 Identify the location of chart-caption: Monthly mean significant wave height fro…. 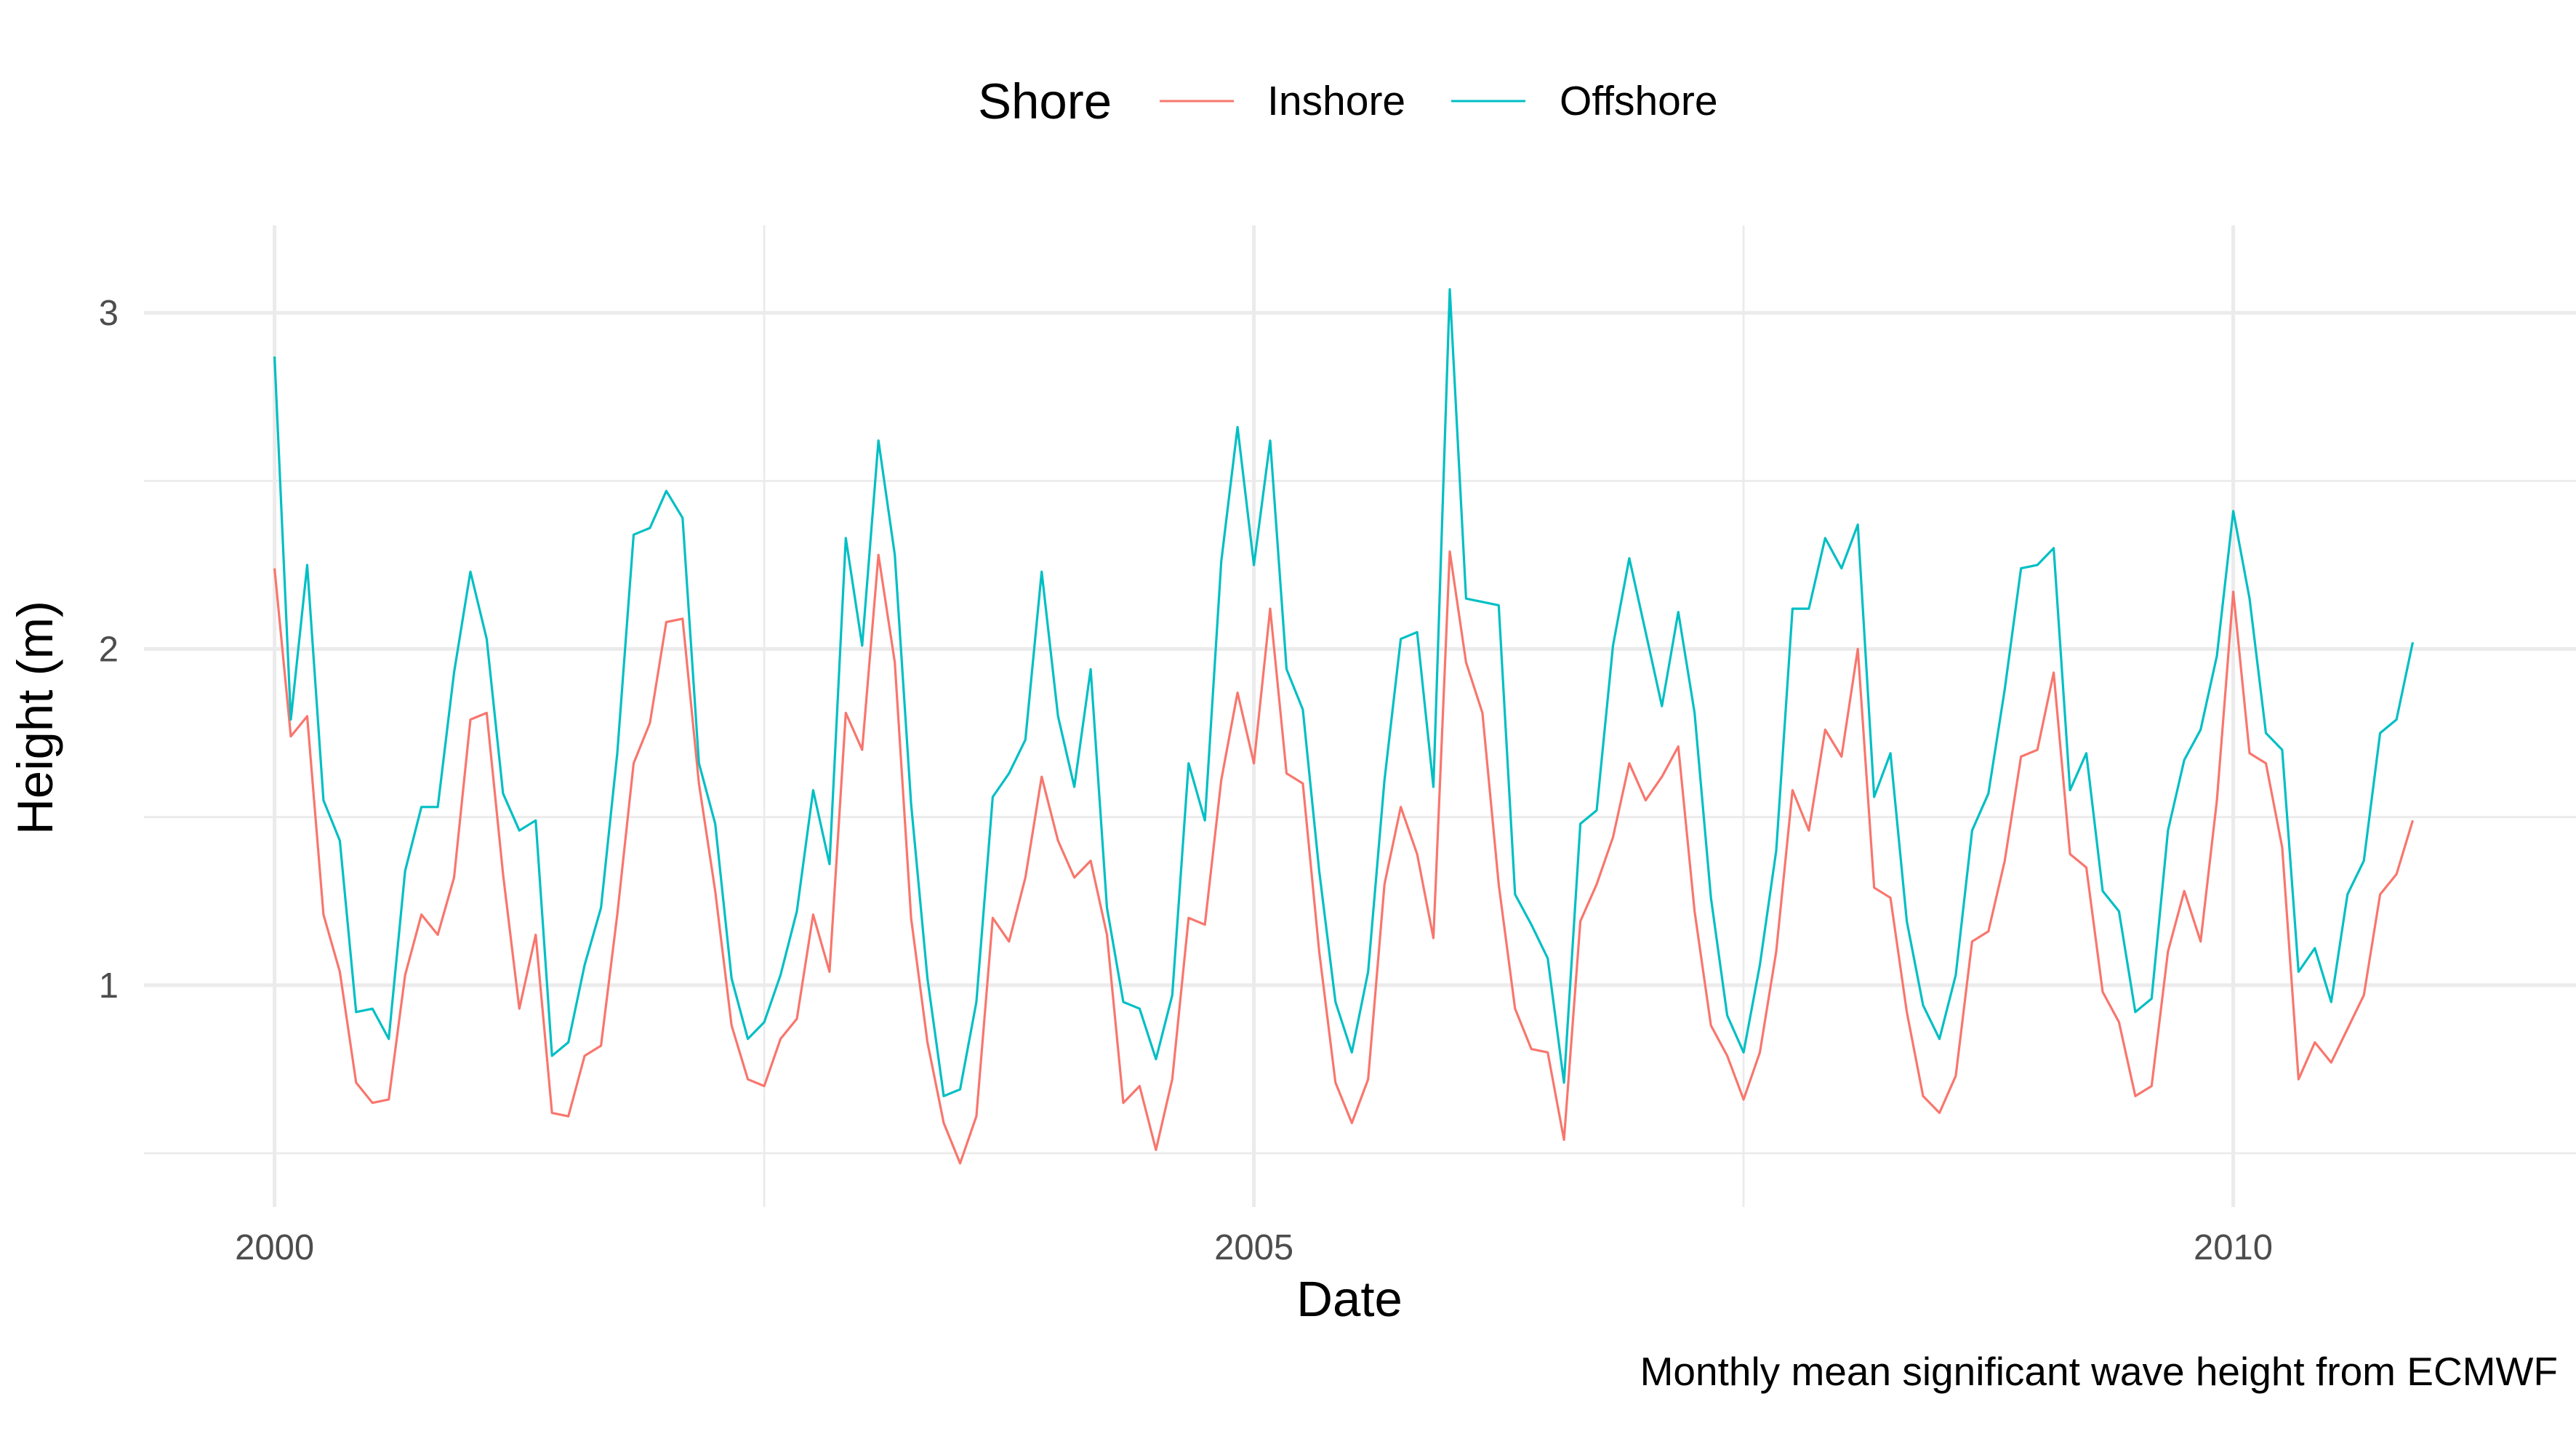
(2099, 1371).